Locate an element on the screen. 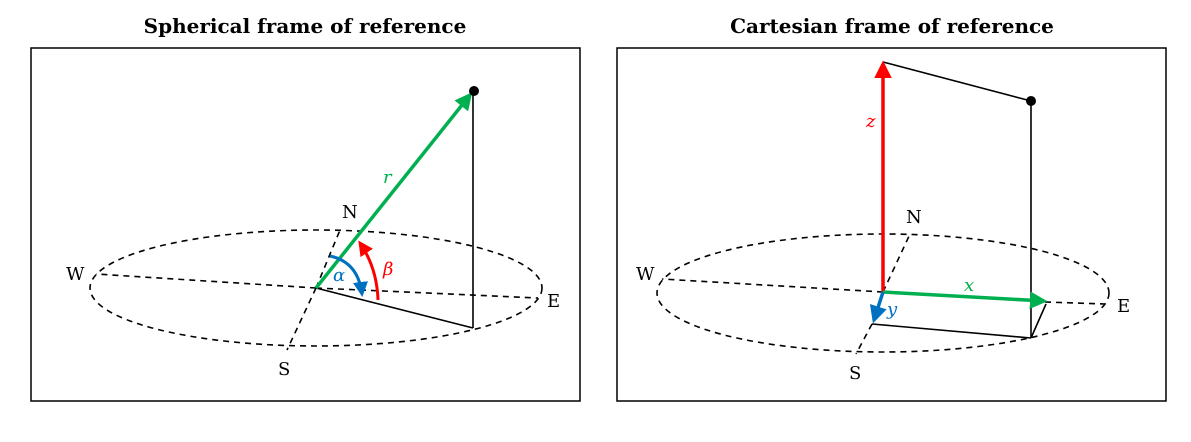 Image resolution: width=1191 pixels, height=442 pixels. x-projection-line is located at coordinates (1038, 321).